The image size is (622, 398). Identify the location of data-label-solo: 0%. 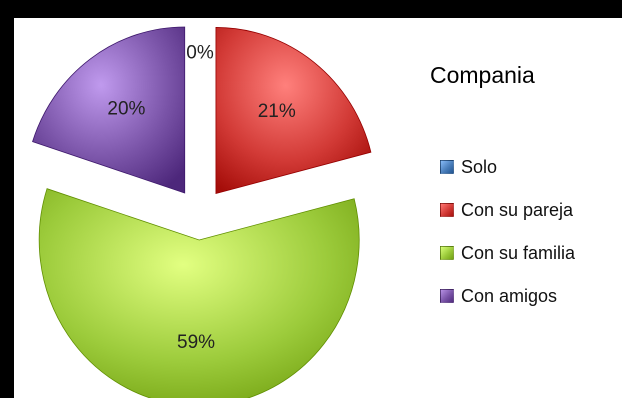
(200, 52).